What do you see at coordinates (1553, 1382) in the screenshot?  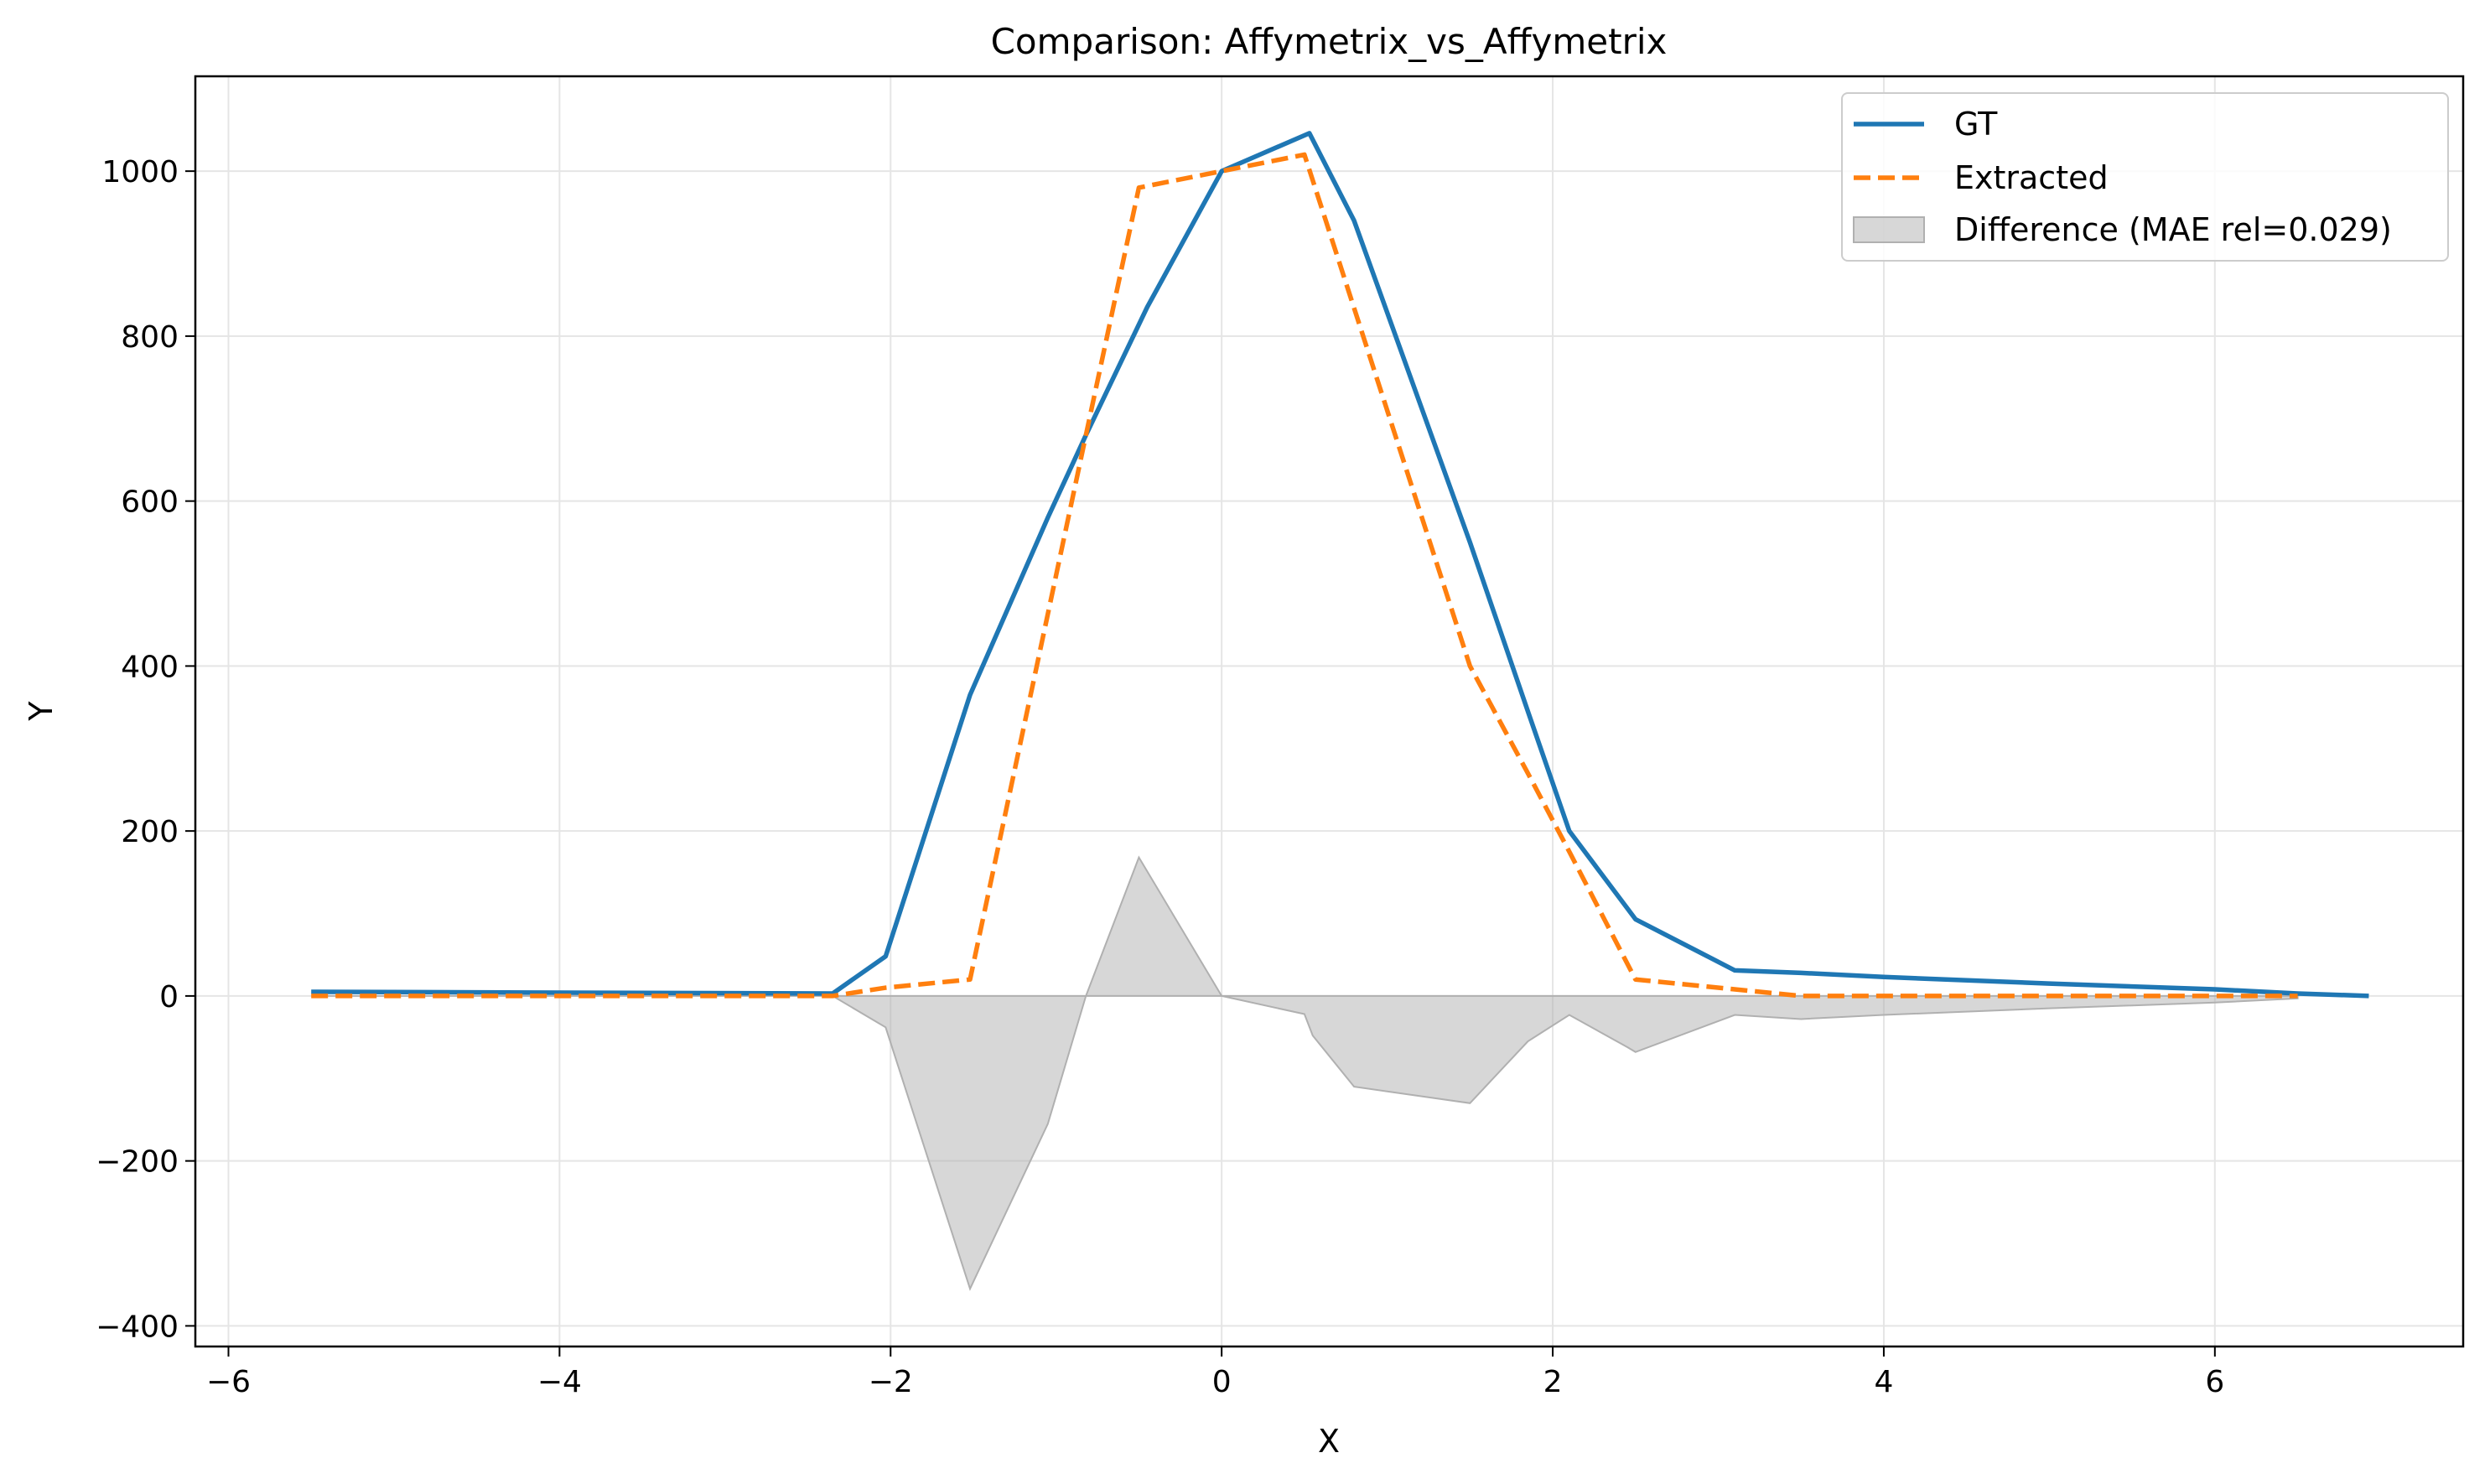 I see `x-tick-label: 2` at bounding box center [1553, 1382].